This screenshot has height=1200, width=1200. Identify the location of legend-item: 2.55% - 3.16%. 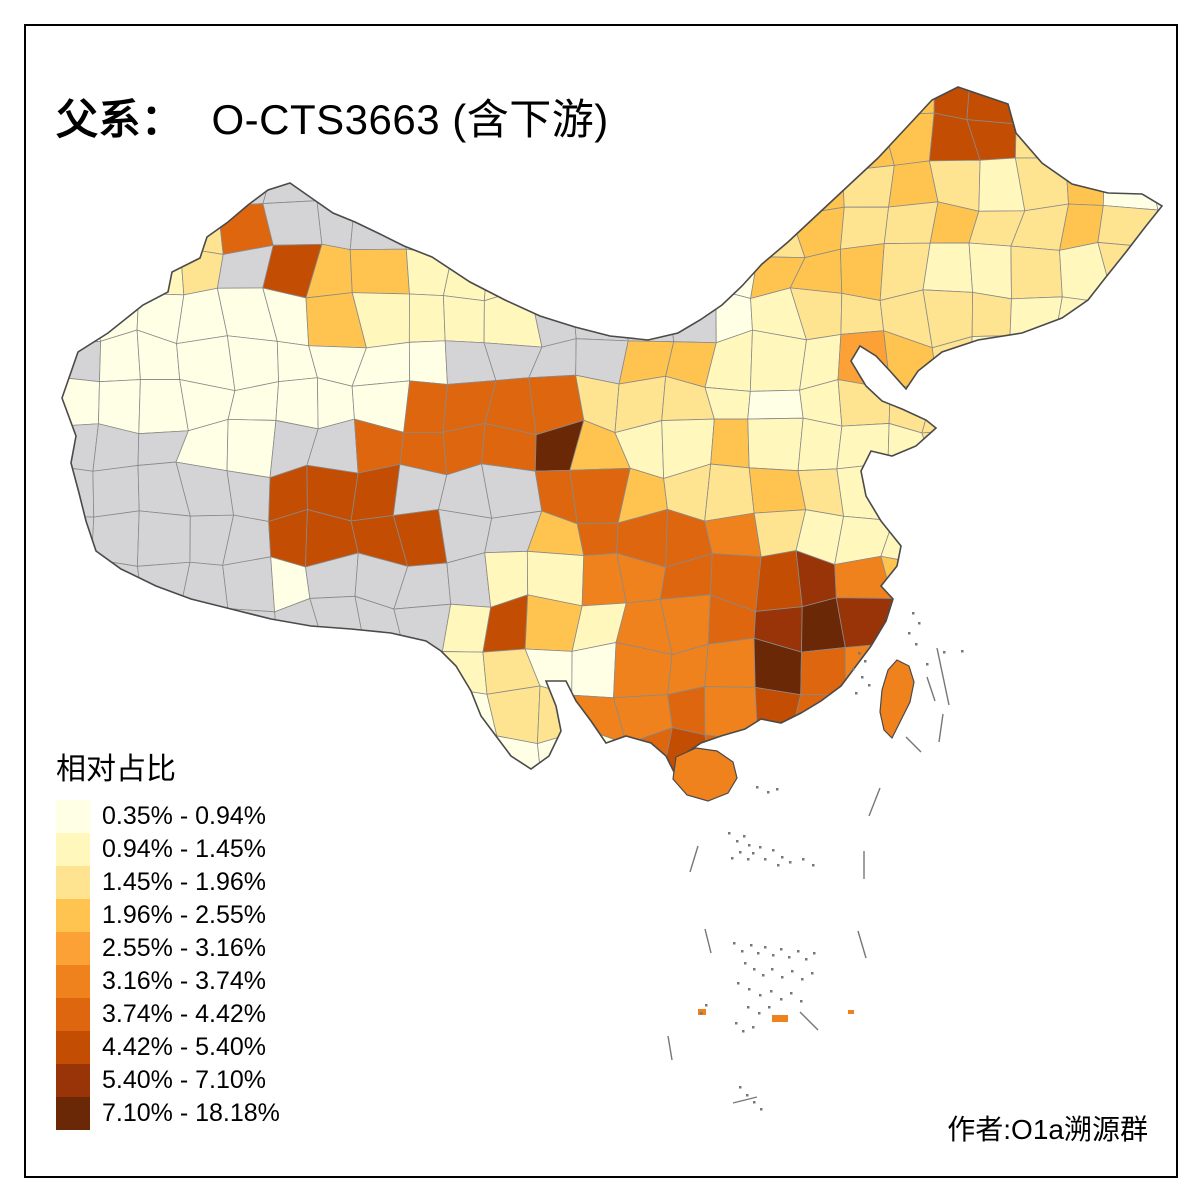
(168, 948).